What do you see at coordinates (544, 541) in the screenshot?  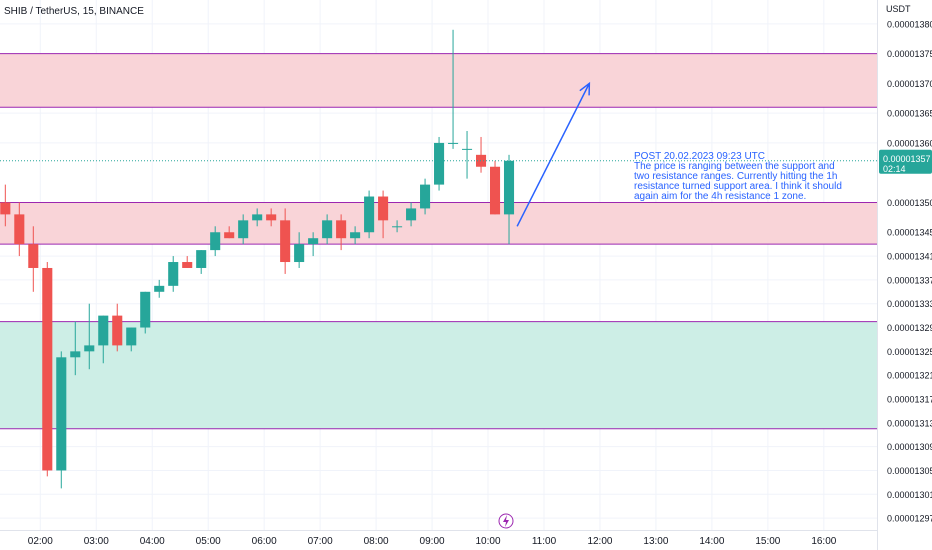 I see `x-tick-label: 11:00` at bounding box center [544, 541].